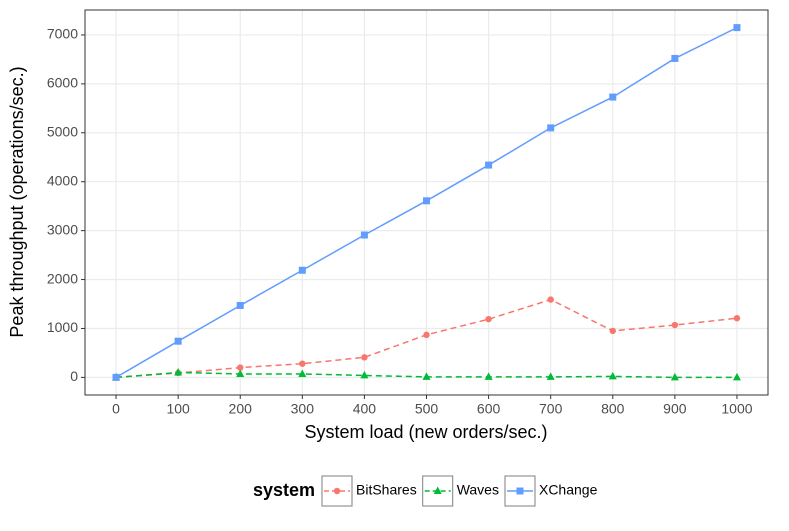  I want to click on x-tick-label: 900, so click(675, 409).